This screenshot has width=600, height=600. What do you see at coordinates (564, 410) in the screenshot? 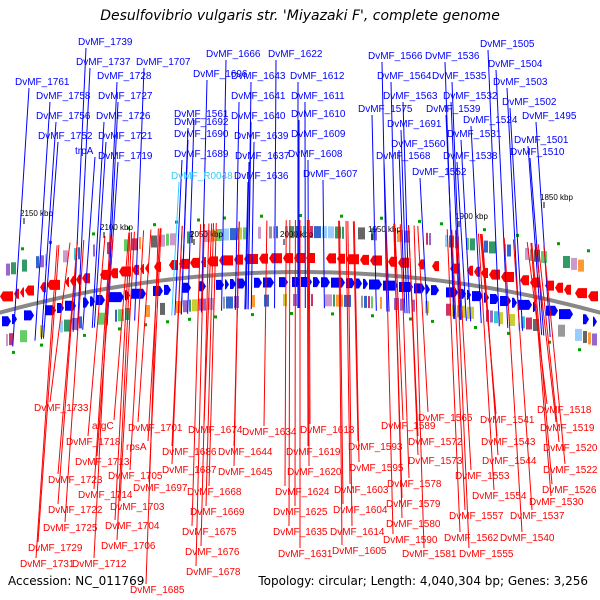
I see `reverse-gene-label: DvMF_1518` at bounding box center [564, 410].